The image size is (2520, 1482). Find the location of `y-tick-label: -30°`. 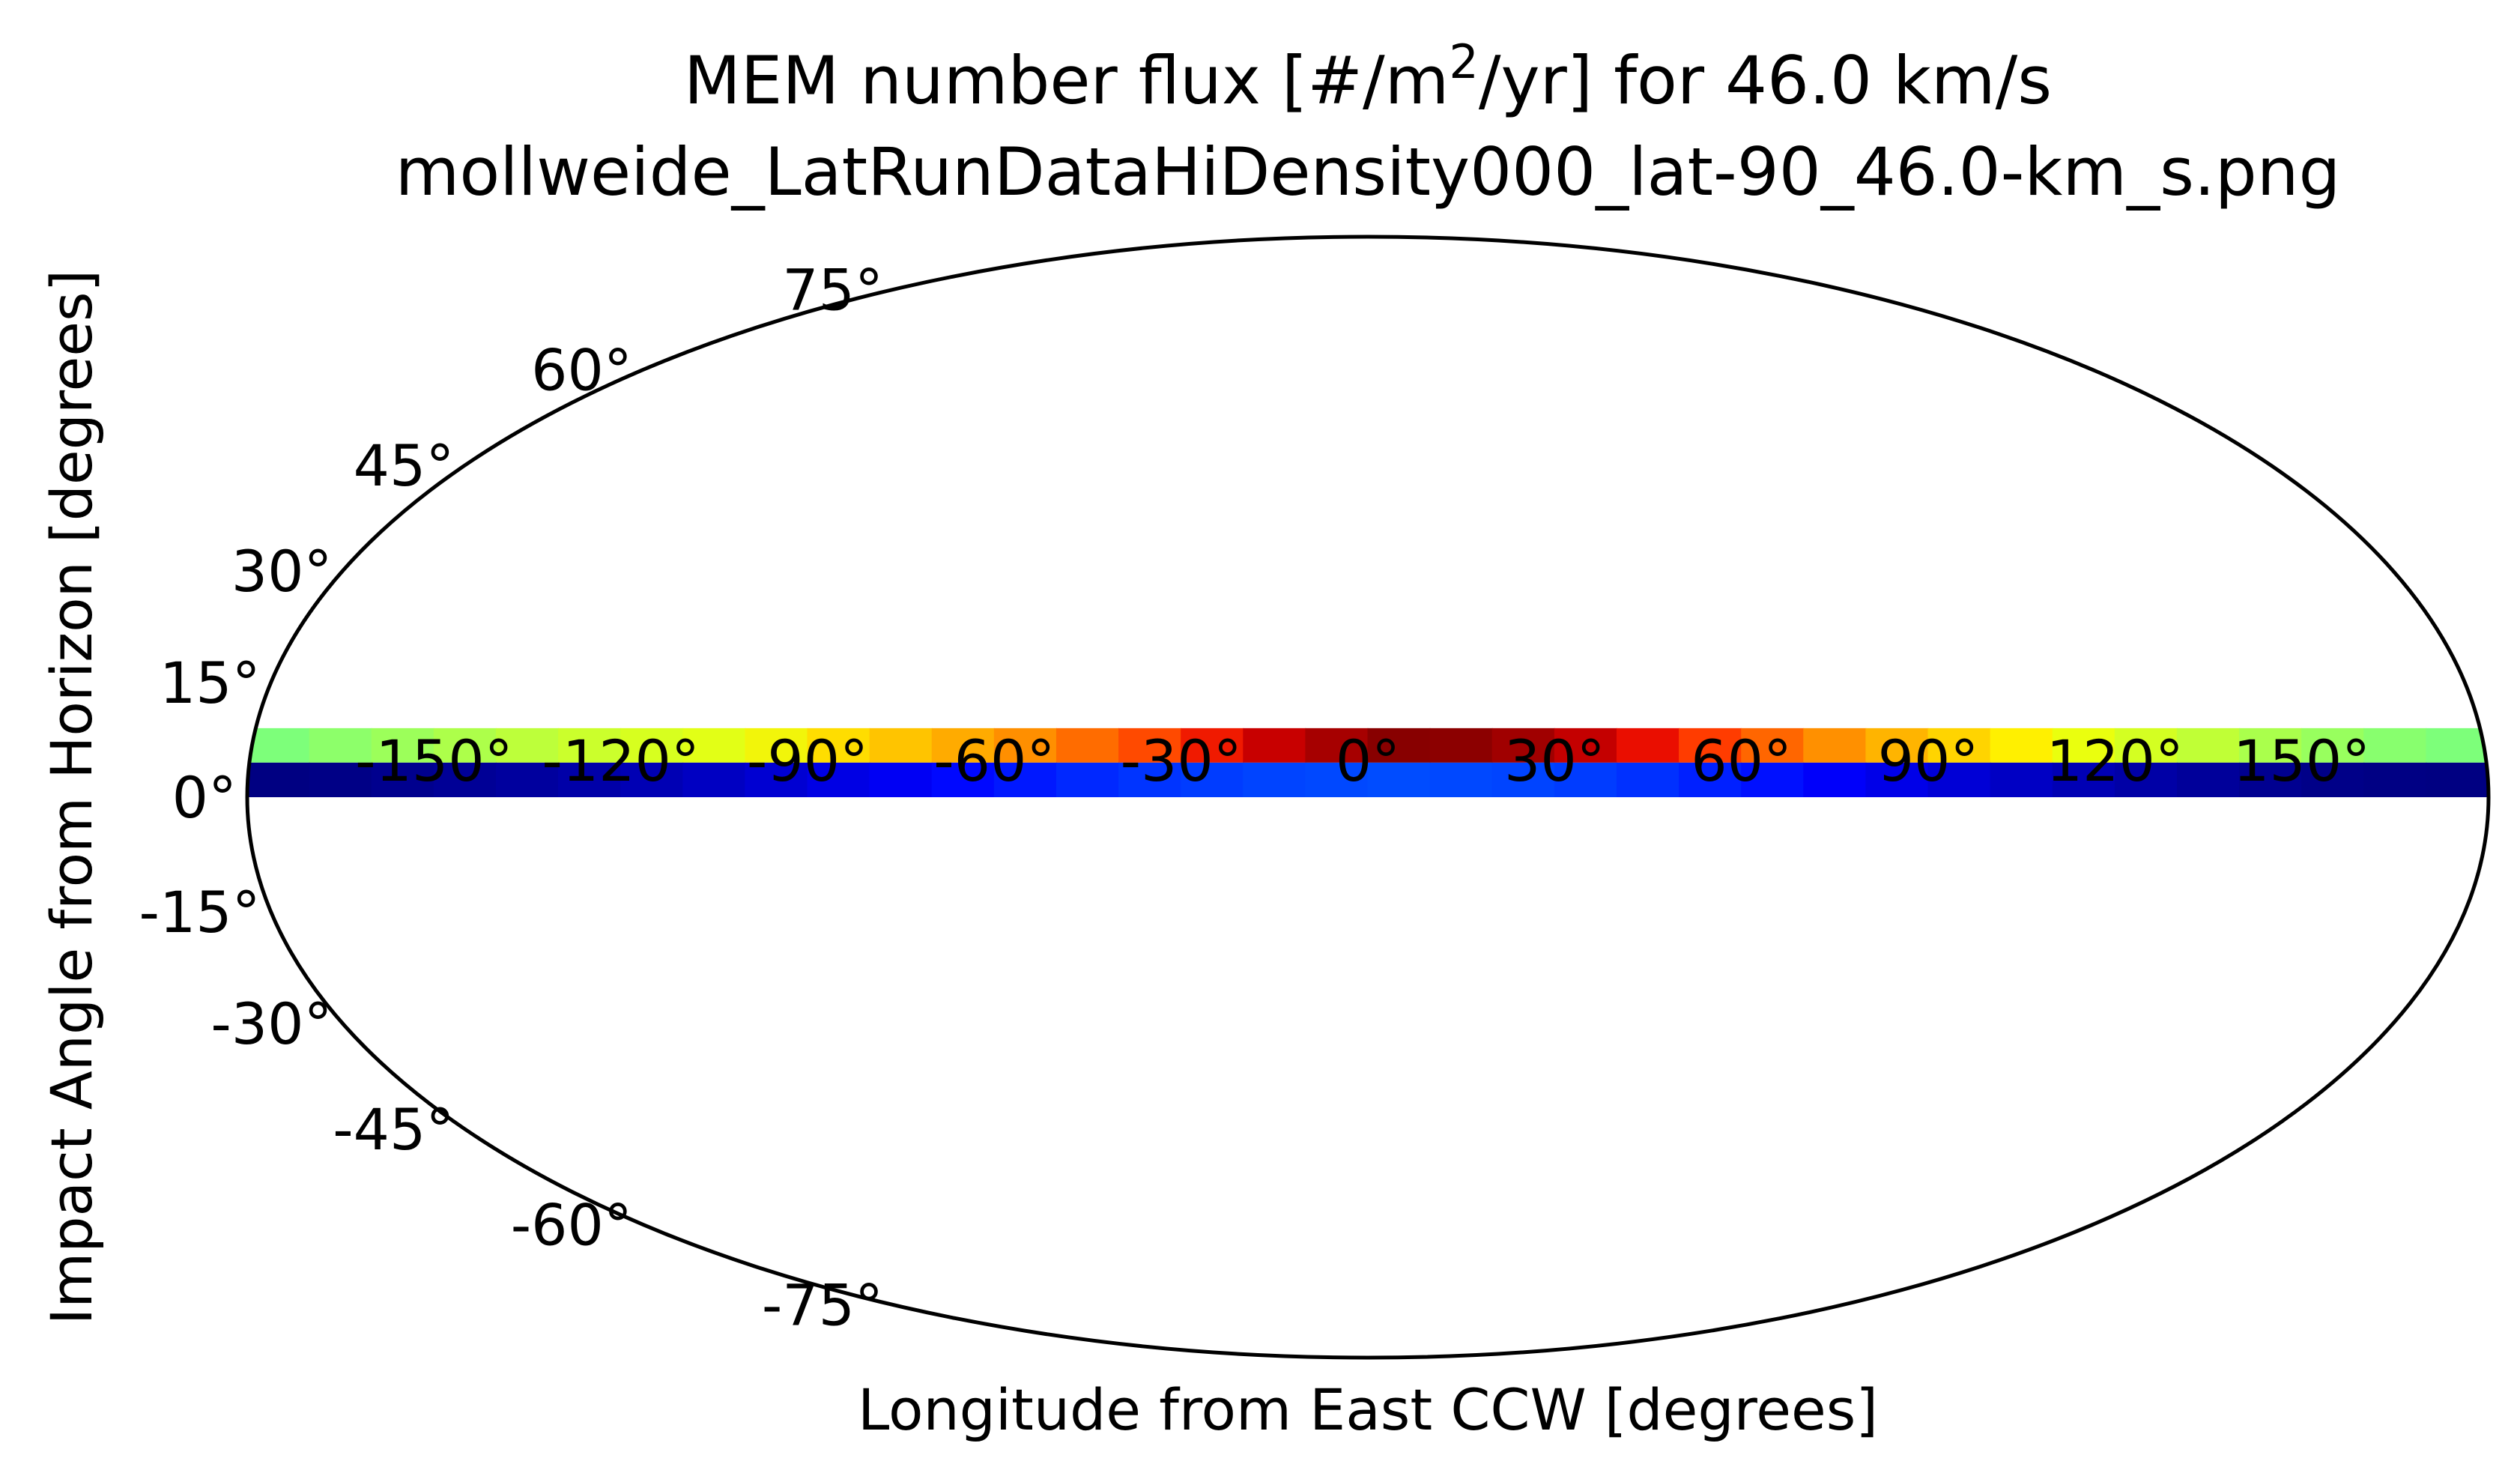

y-tick-label: -30° is located at coordinates (271, 1023).